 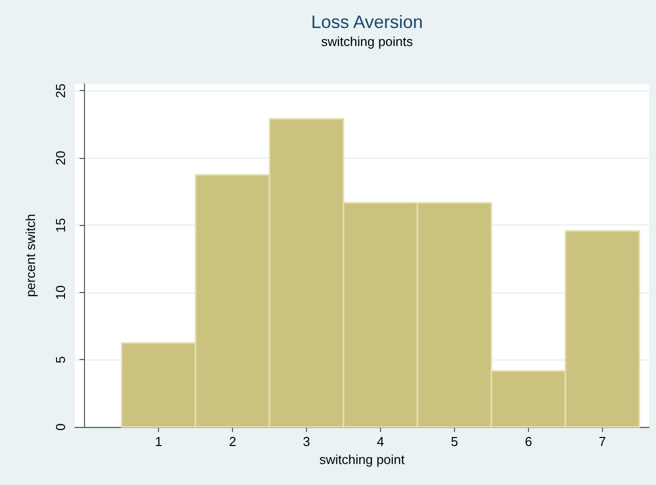 I want to click on chart-title: Loss Aversion, so click(x=367, y=22).